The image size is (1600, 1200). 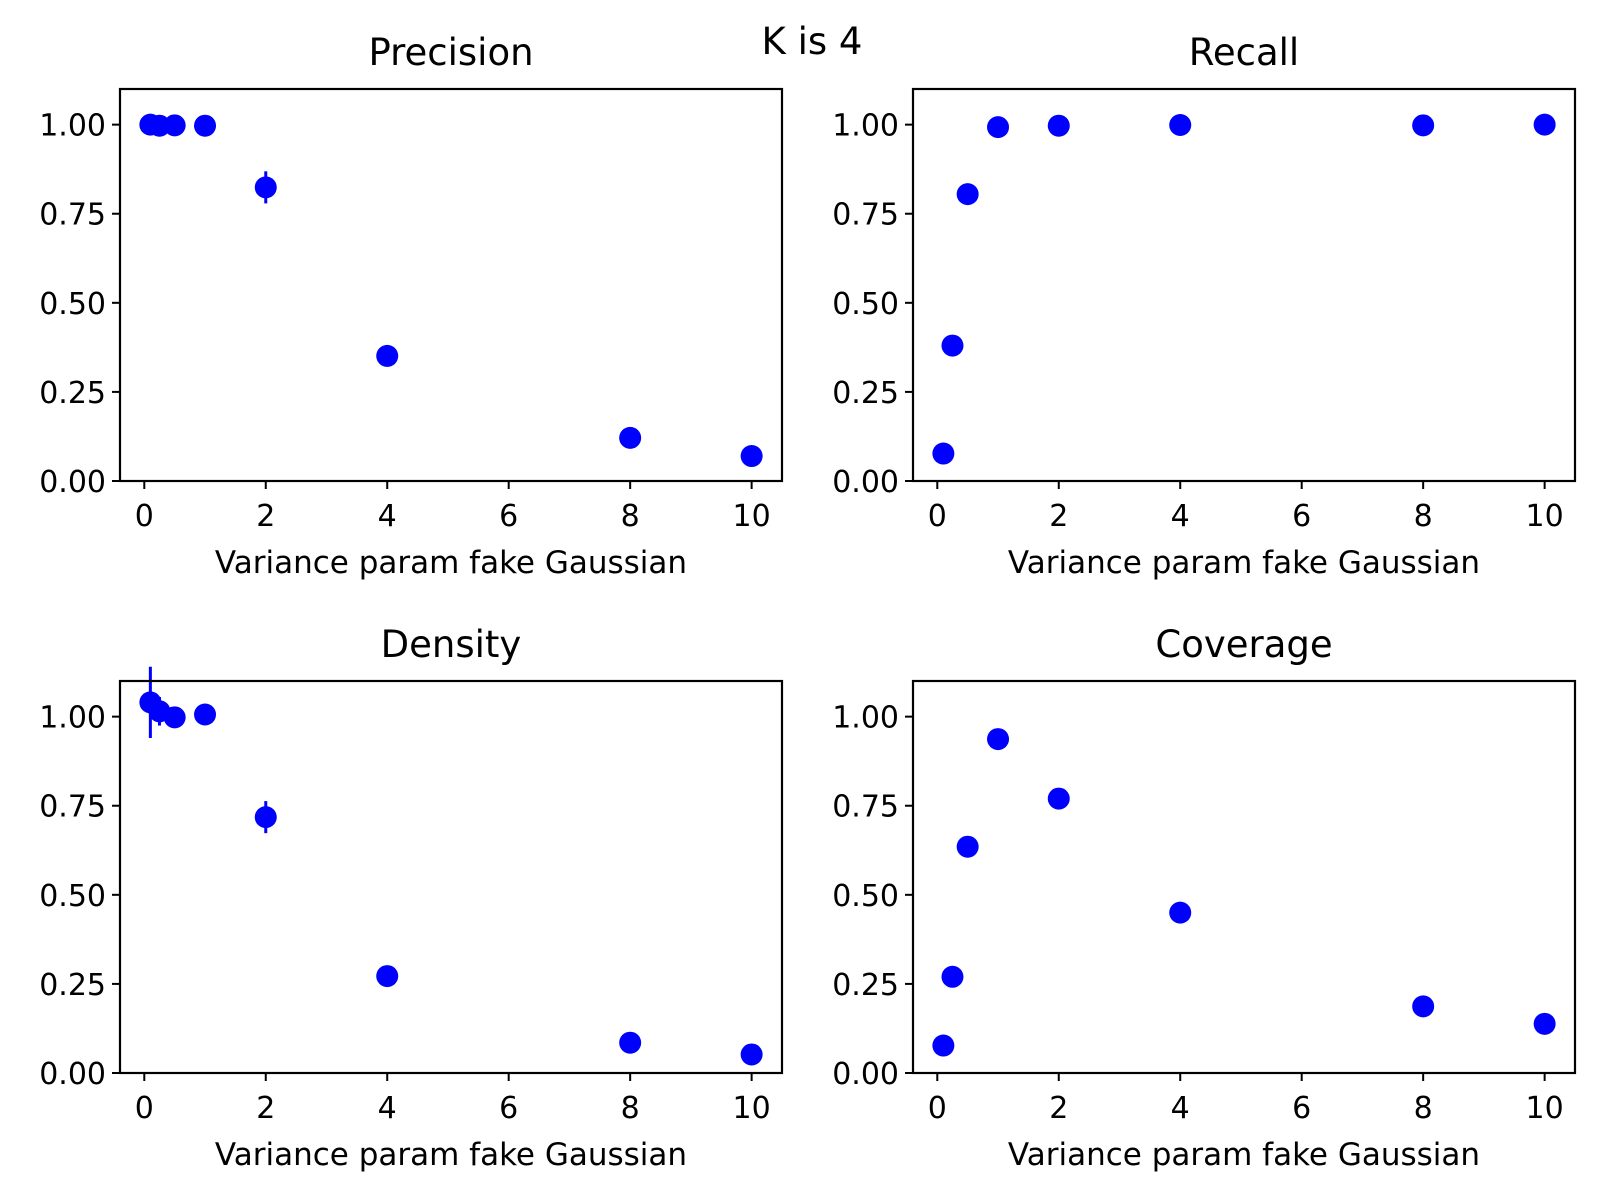 What do you see at coordinates (1243, 644) in the screenshot?
I see `subplot-title: Coverage` at bounding box center [1243, 644].